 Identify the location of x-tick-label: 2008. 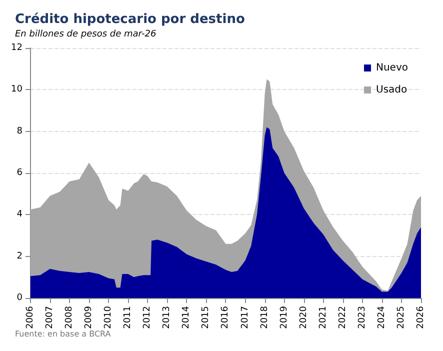
(69, 317).